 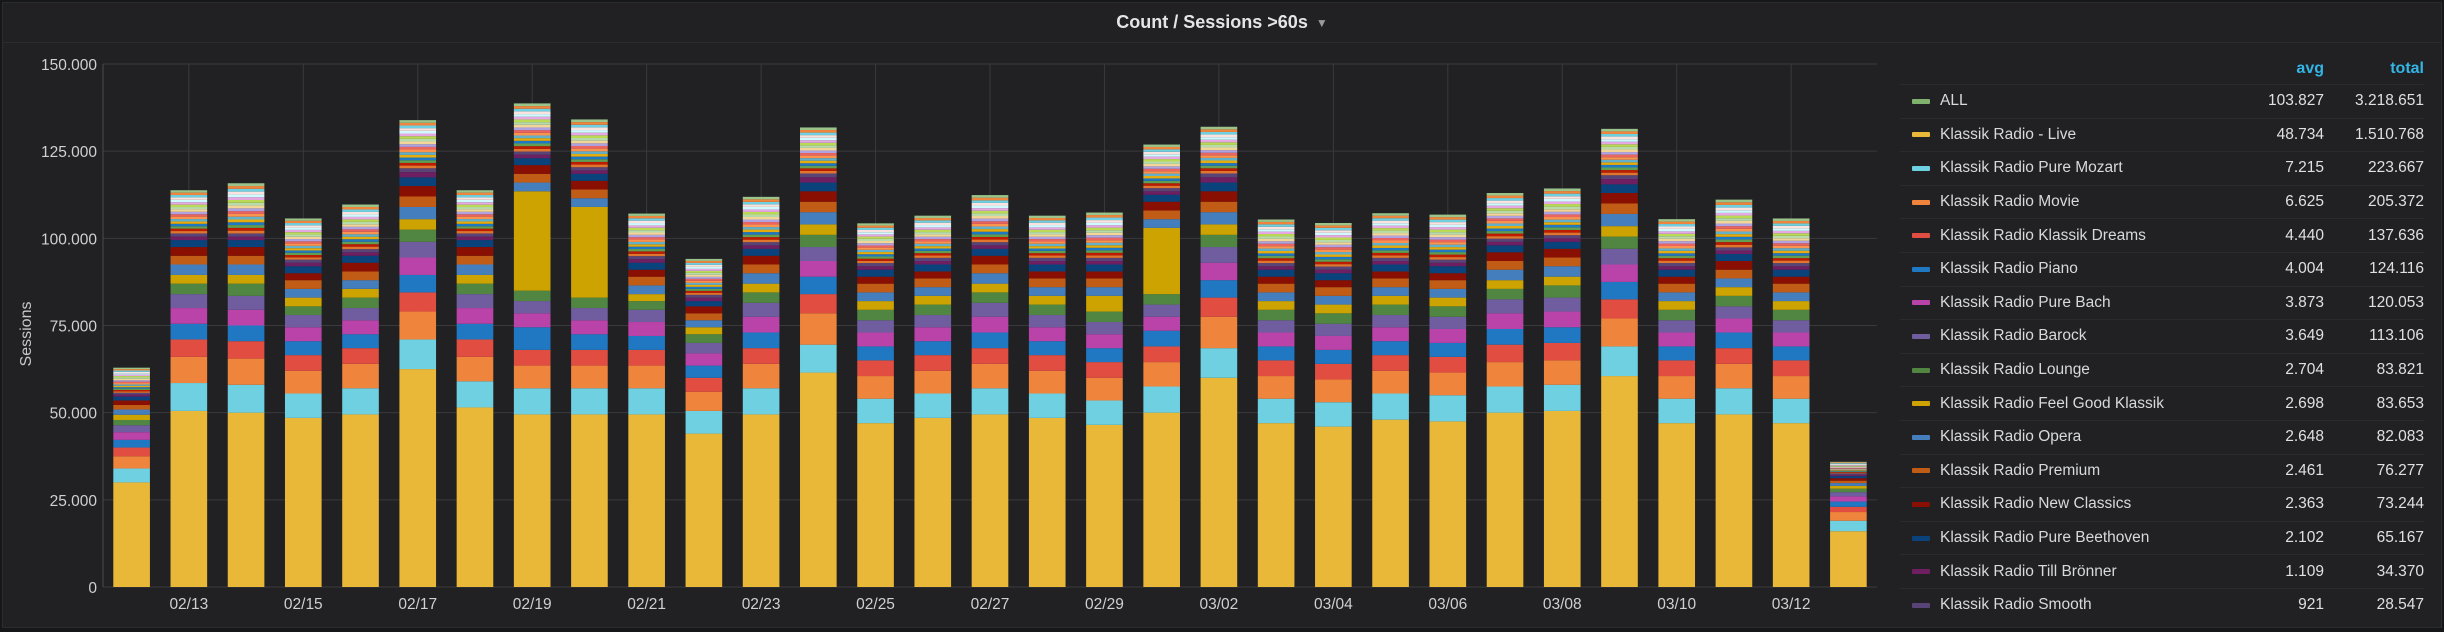 I want to click on legend-item: Klassik Radio Pure Bach 3.873 120.053, so click(x=2162, y=302).